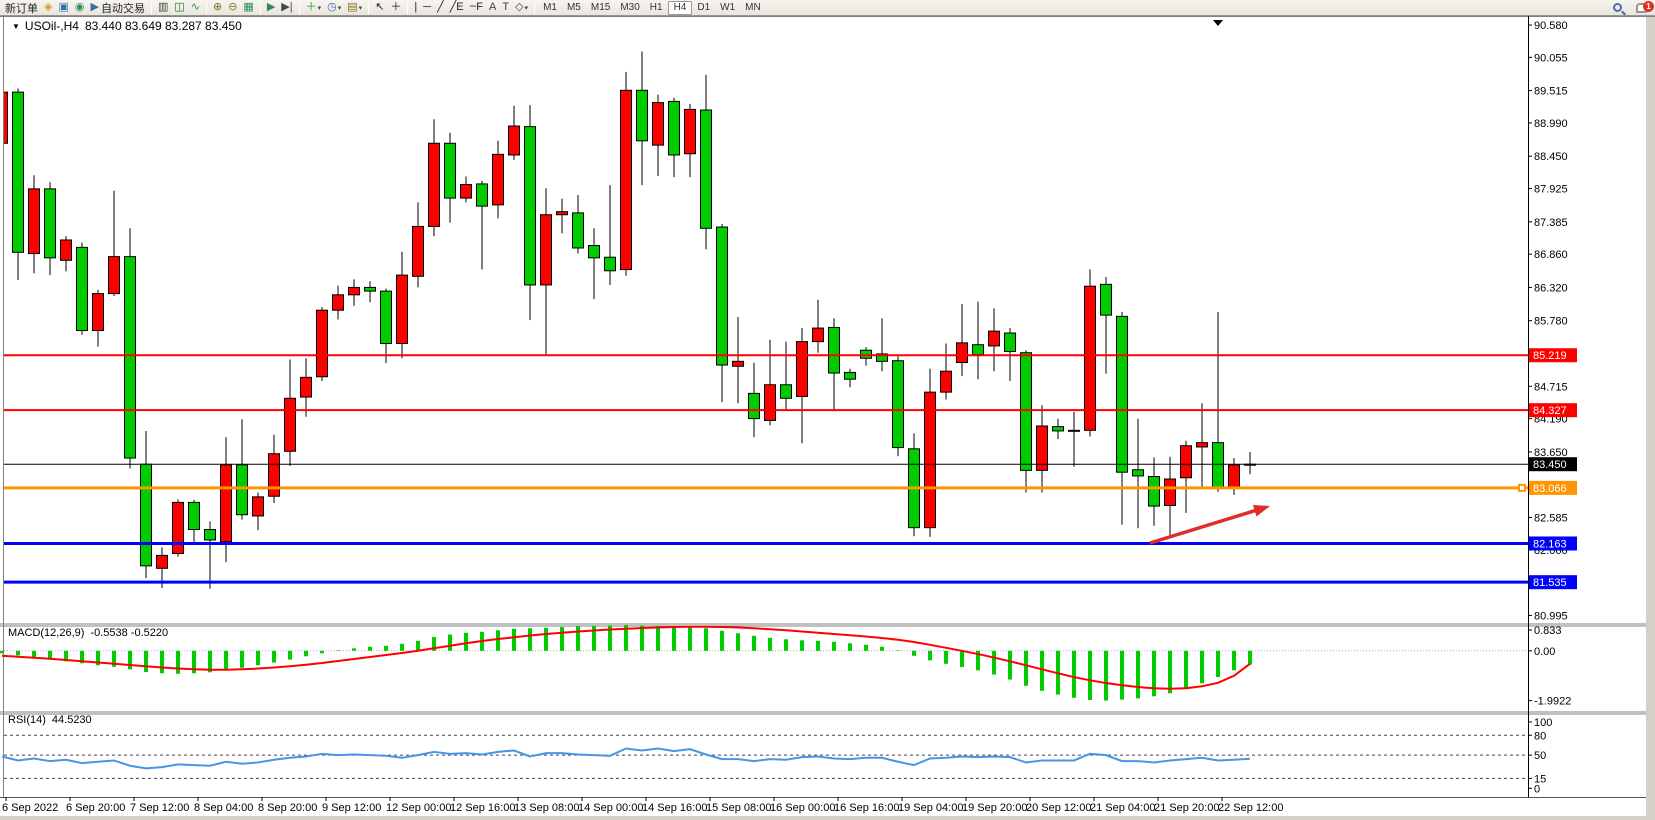 The width and height of the screenshot is (1655, 820). I want to click on label-icon: T, so click(506, 7).